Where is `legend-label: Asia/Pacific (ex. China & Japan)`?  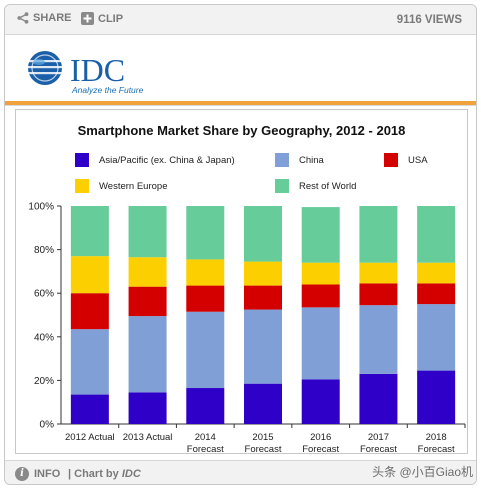
legend-label: Asia/Pacific (ex. China & Japan) is located at coordinates (167, 160).